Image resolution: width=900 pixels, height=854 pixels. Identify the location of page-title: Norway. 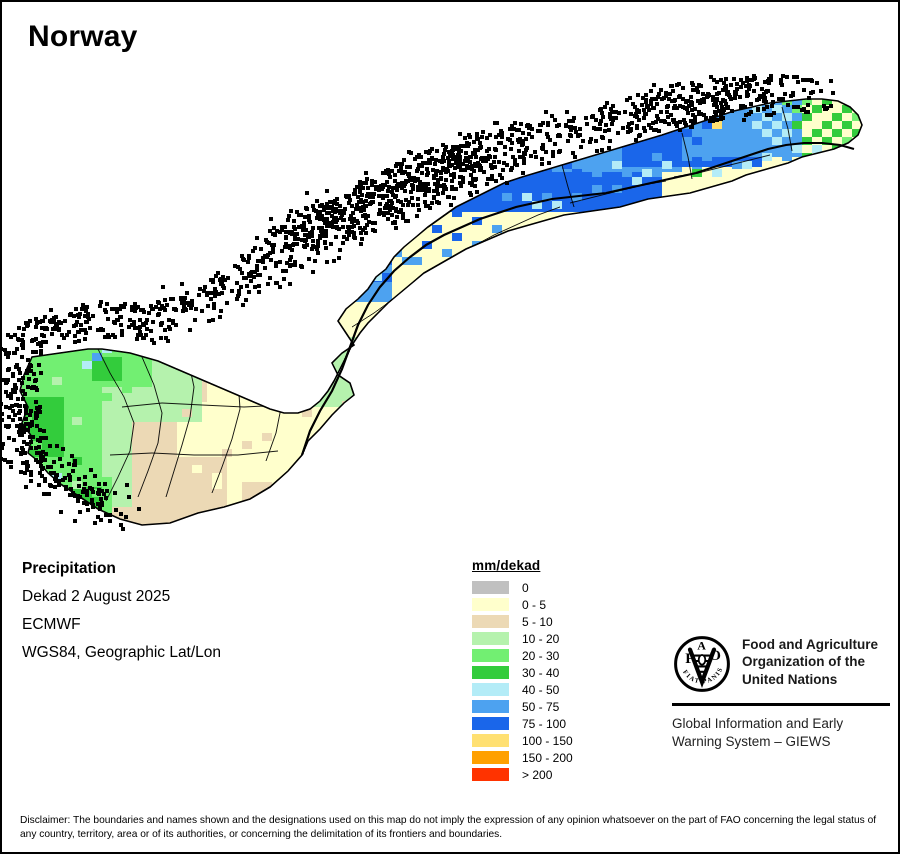
(83, 36).